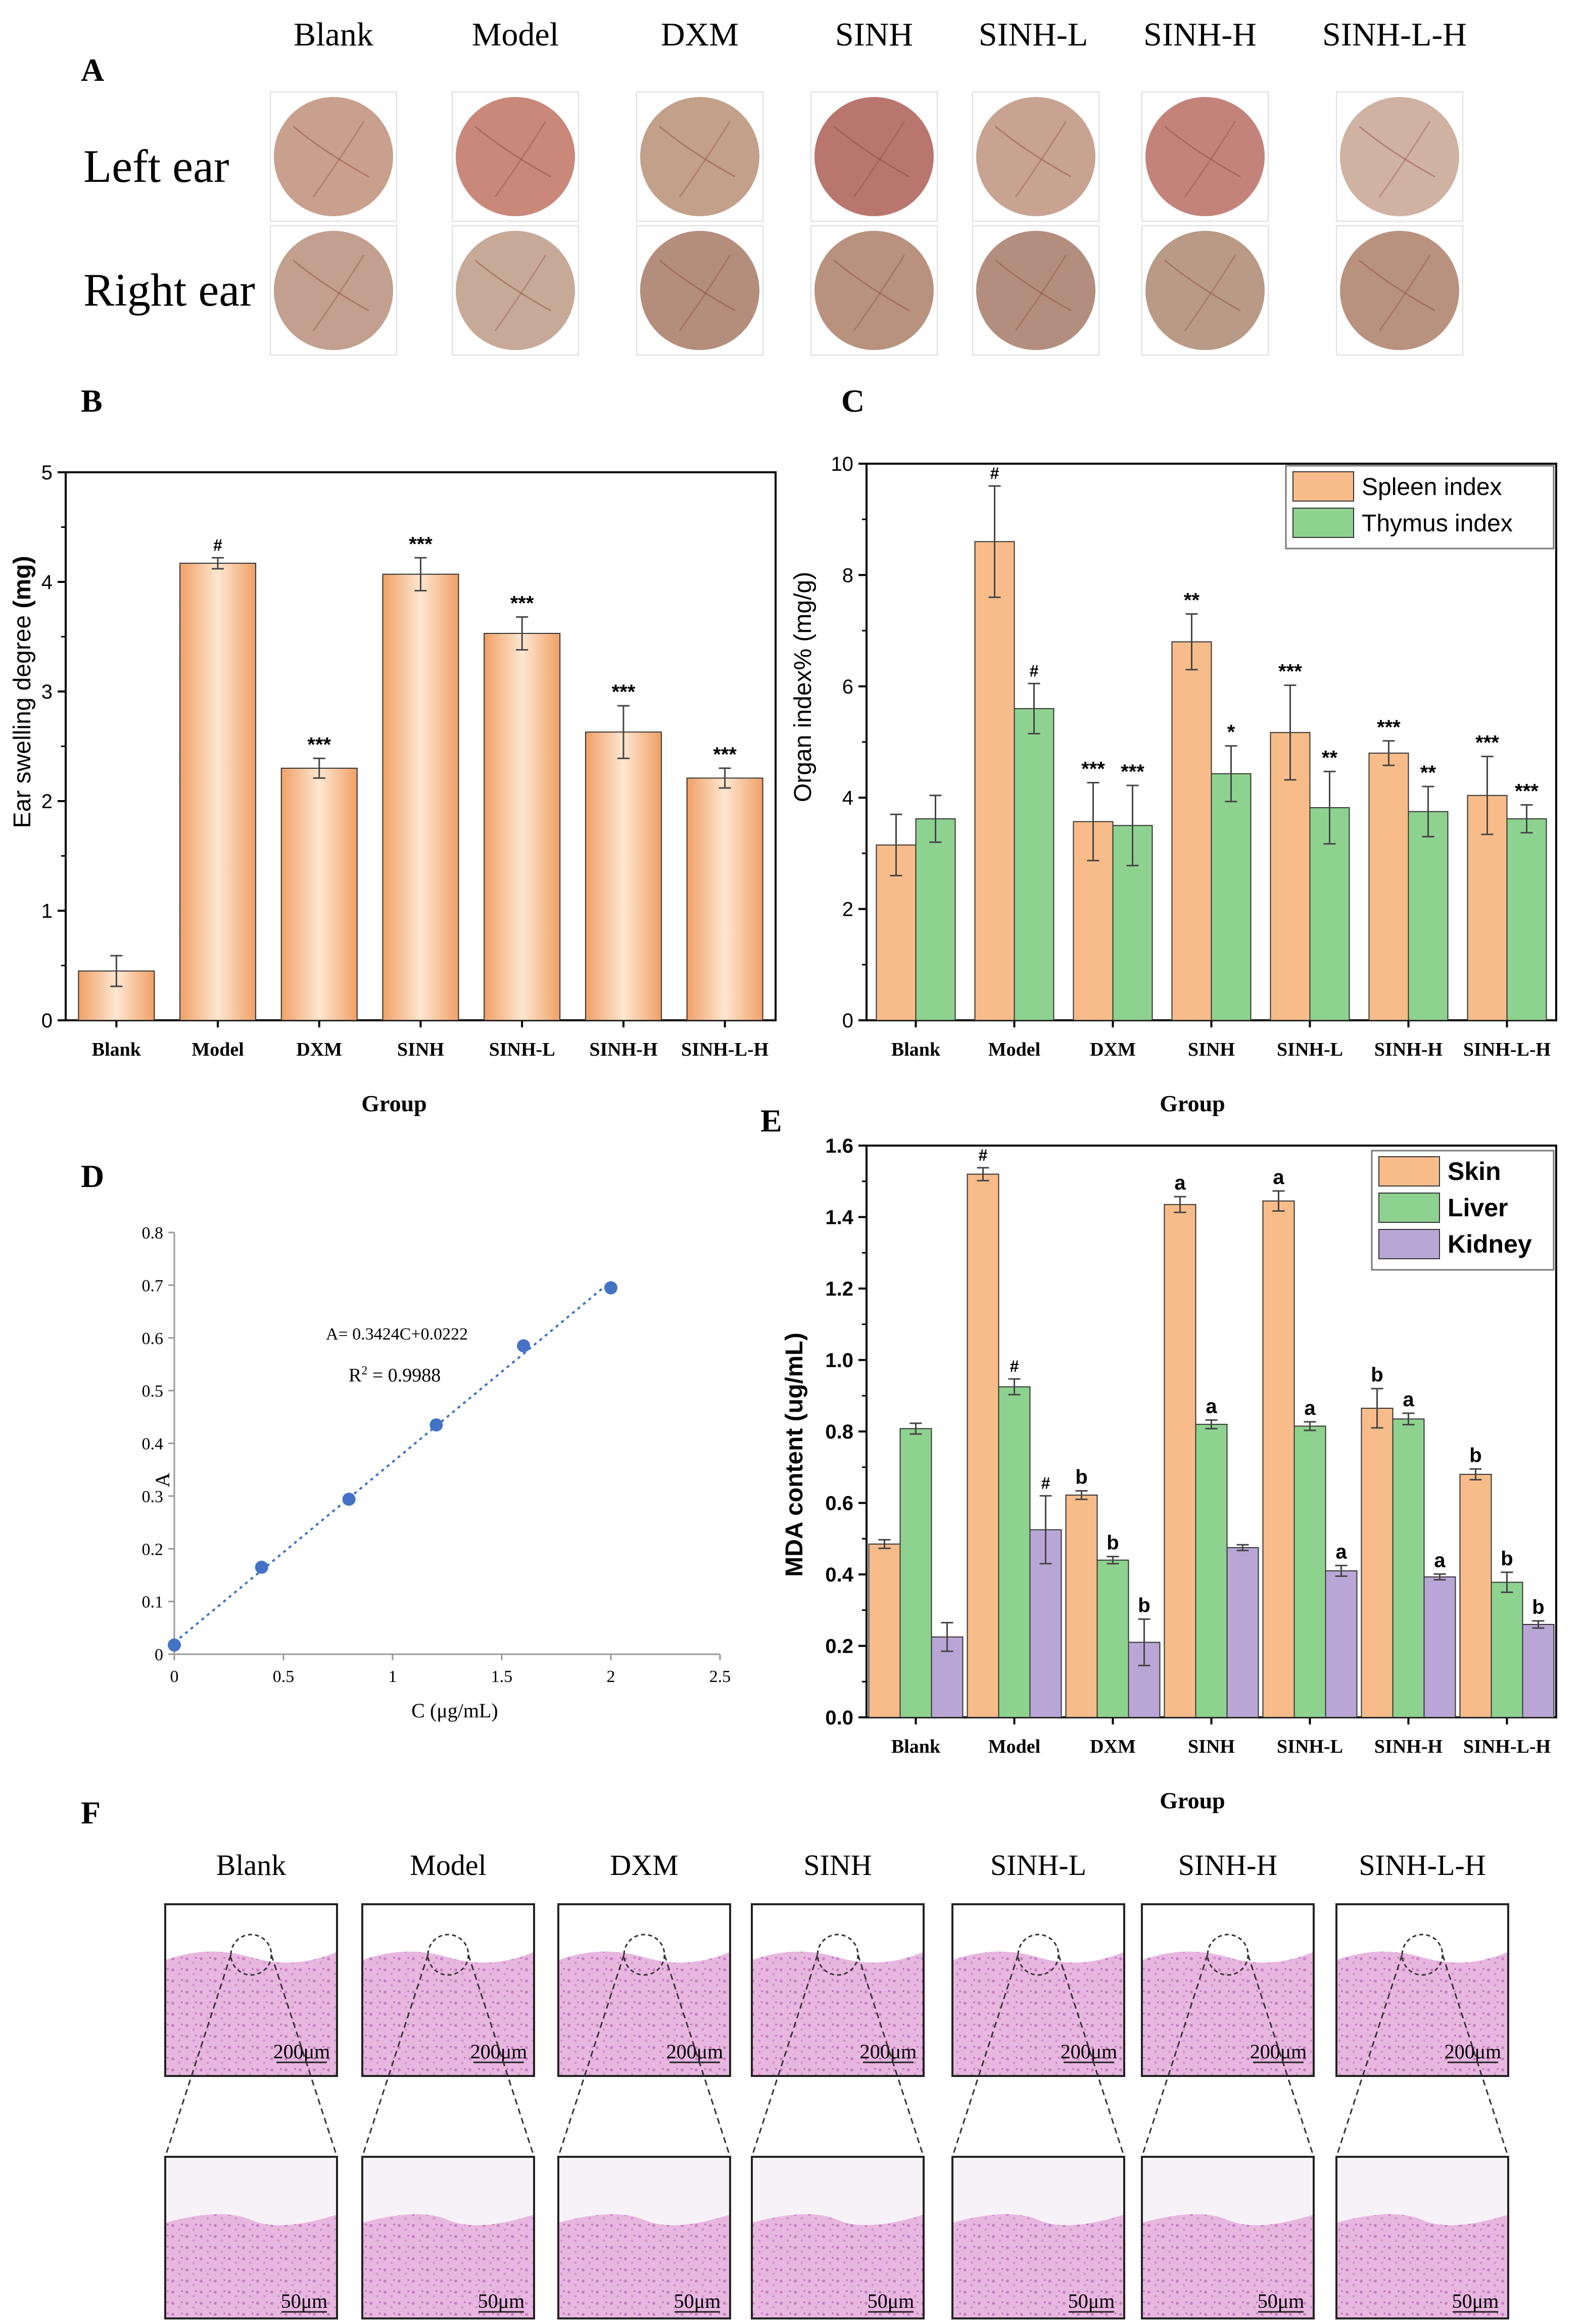 This screenshot has height=2324, width=1584. I want to click on chart-C-xtick-label-dxm: DXM, so click(1113, 1050).